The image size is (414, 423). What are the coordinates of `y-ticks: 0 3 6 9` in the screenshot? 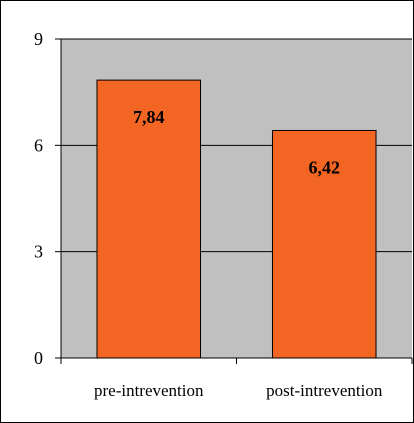 It's located at (47, 198).